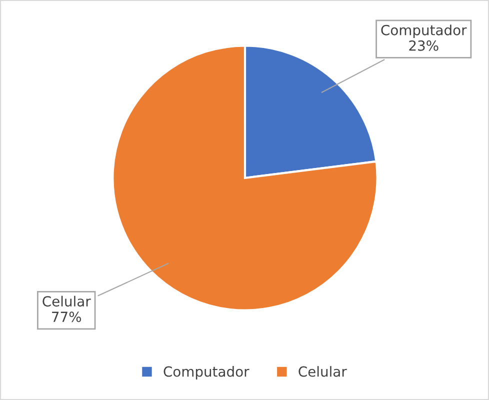 Image resolution: width=489 pixels, height=400 pixels. I want to click on data-label: Computador 23%, so click(424, 37).